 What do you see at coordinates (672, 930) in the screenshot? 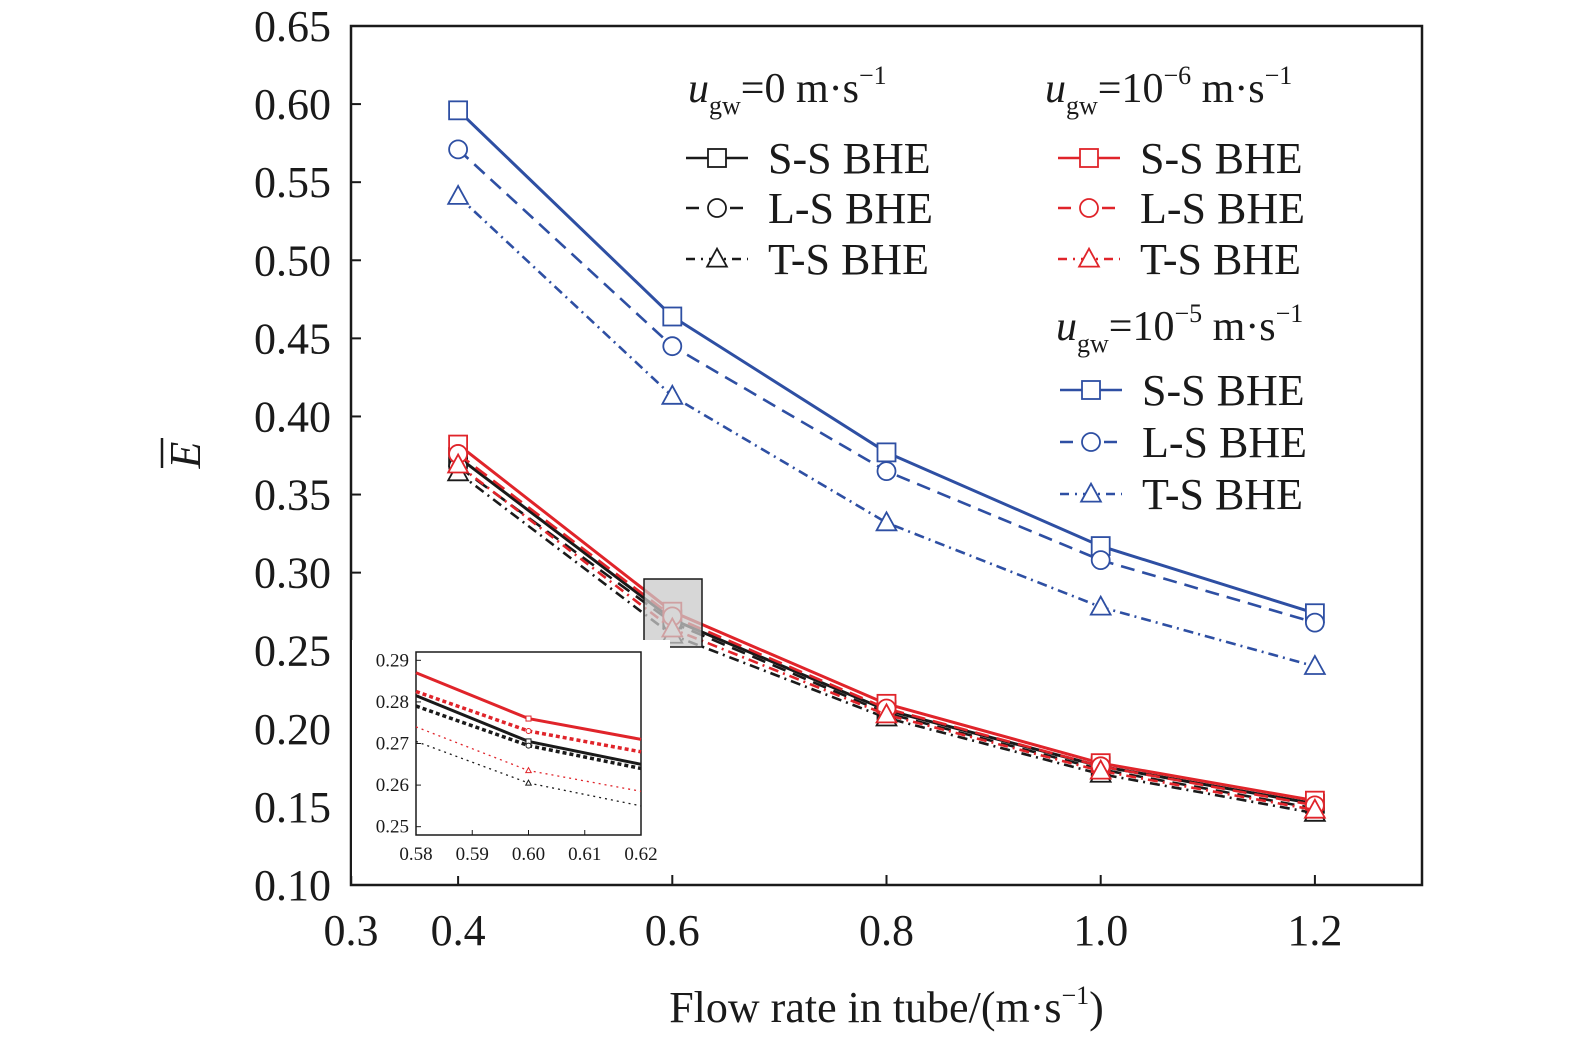
I see `x-tick-label: 0.6` at bounding box center [672, 930].